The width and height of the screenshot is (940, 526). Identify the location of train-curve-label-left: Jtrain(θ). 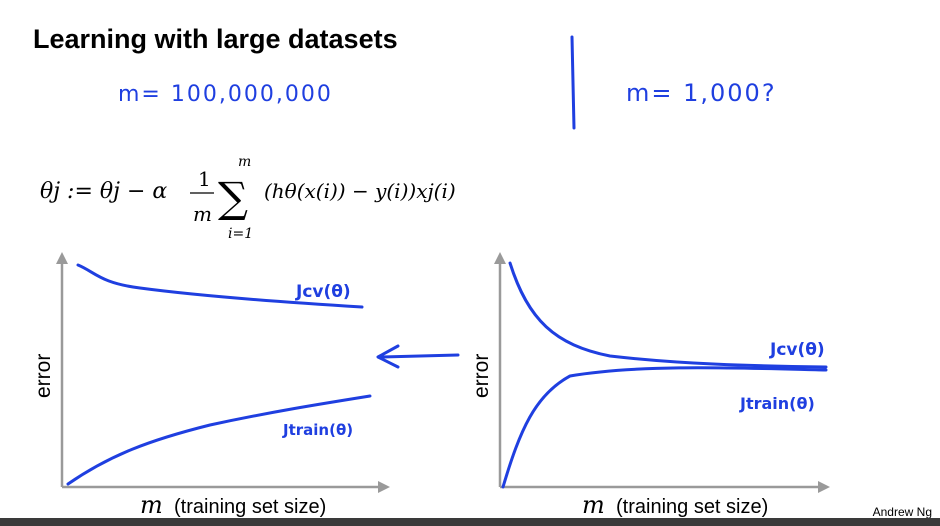
(317, 430).